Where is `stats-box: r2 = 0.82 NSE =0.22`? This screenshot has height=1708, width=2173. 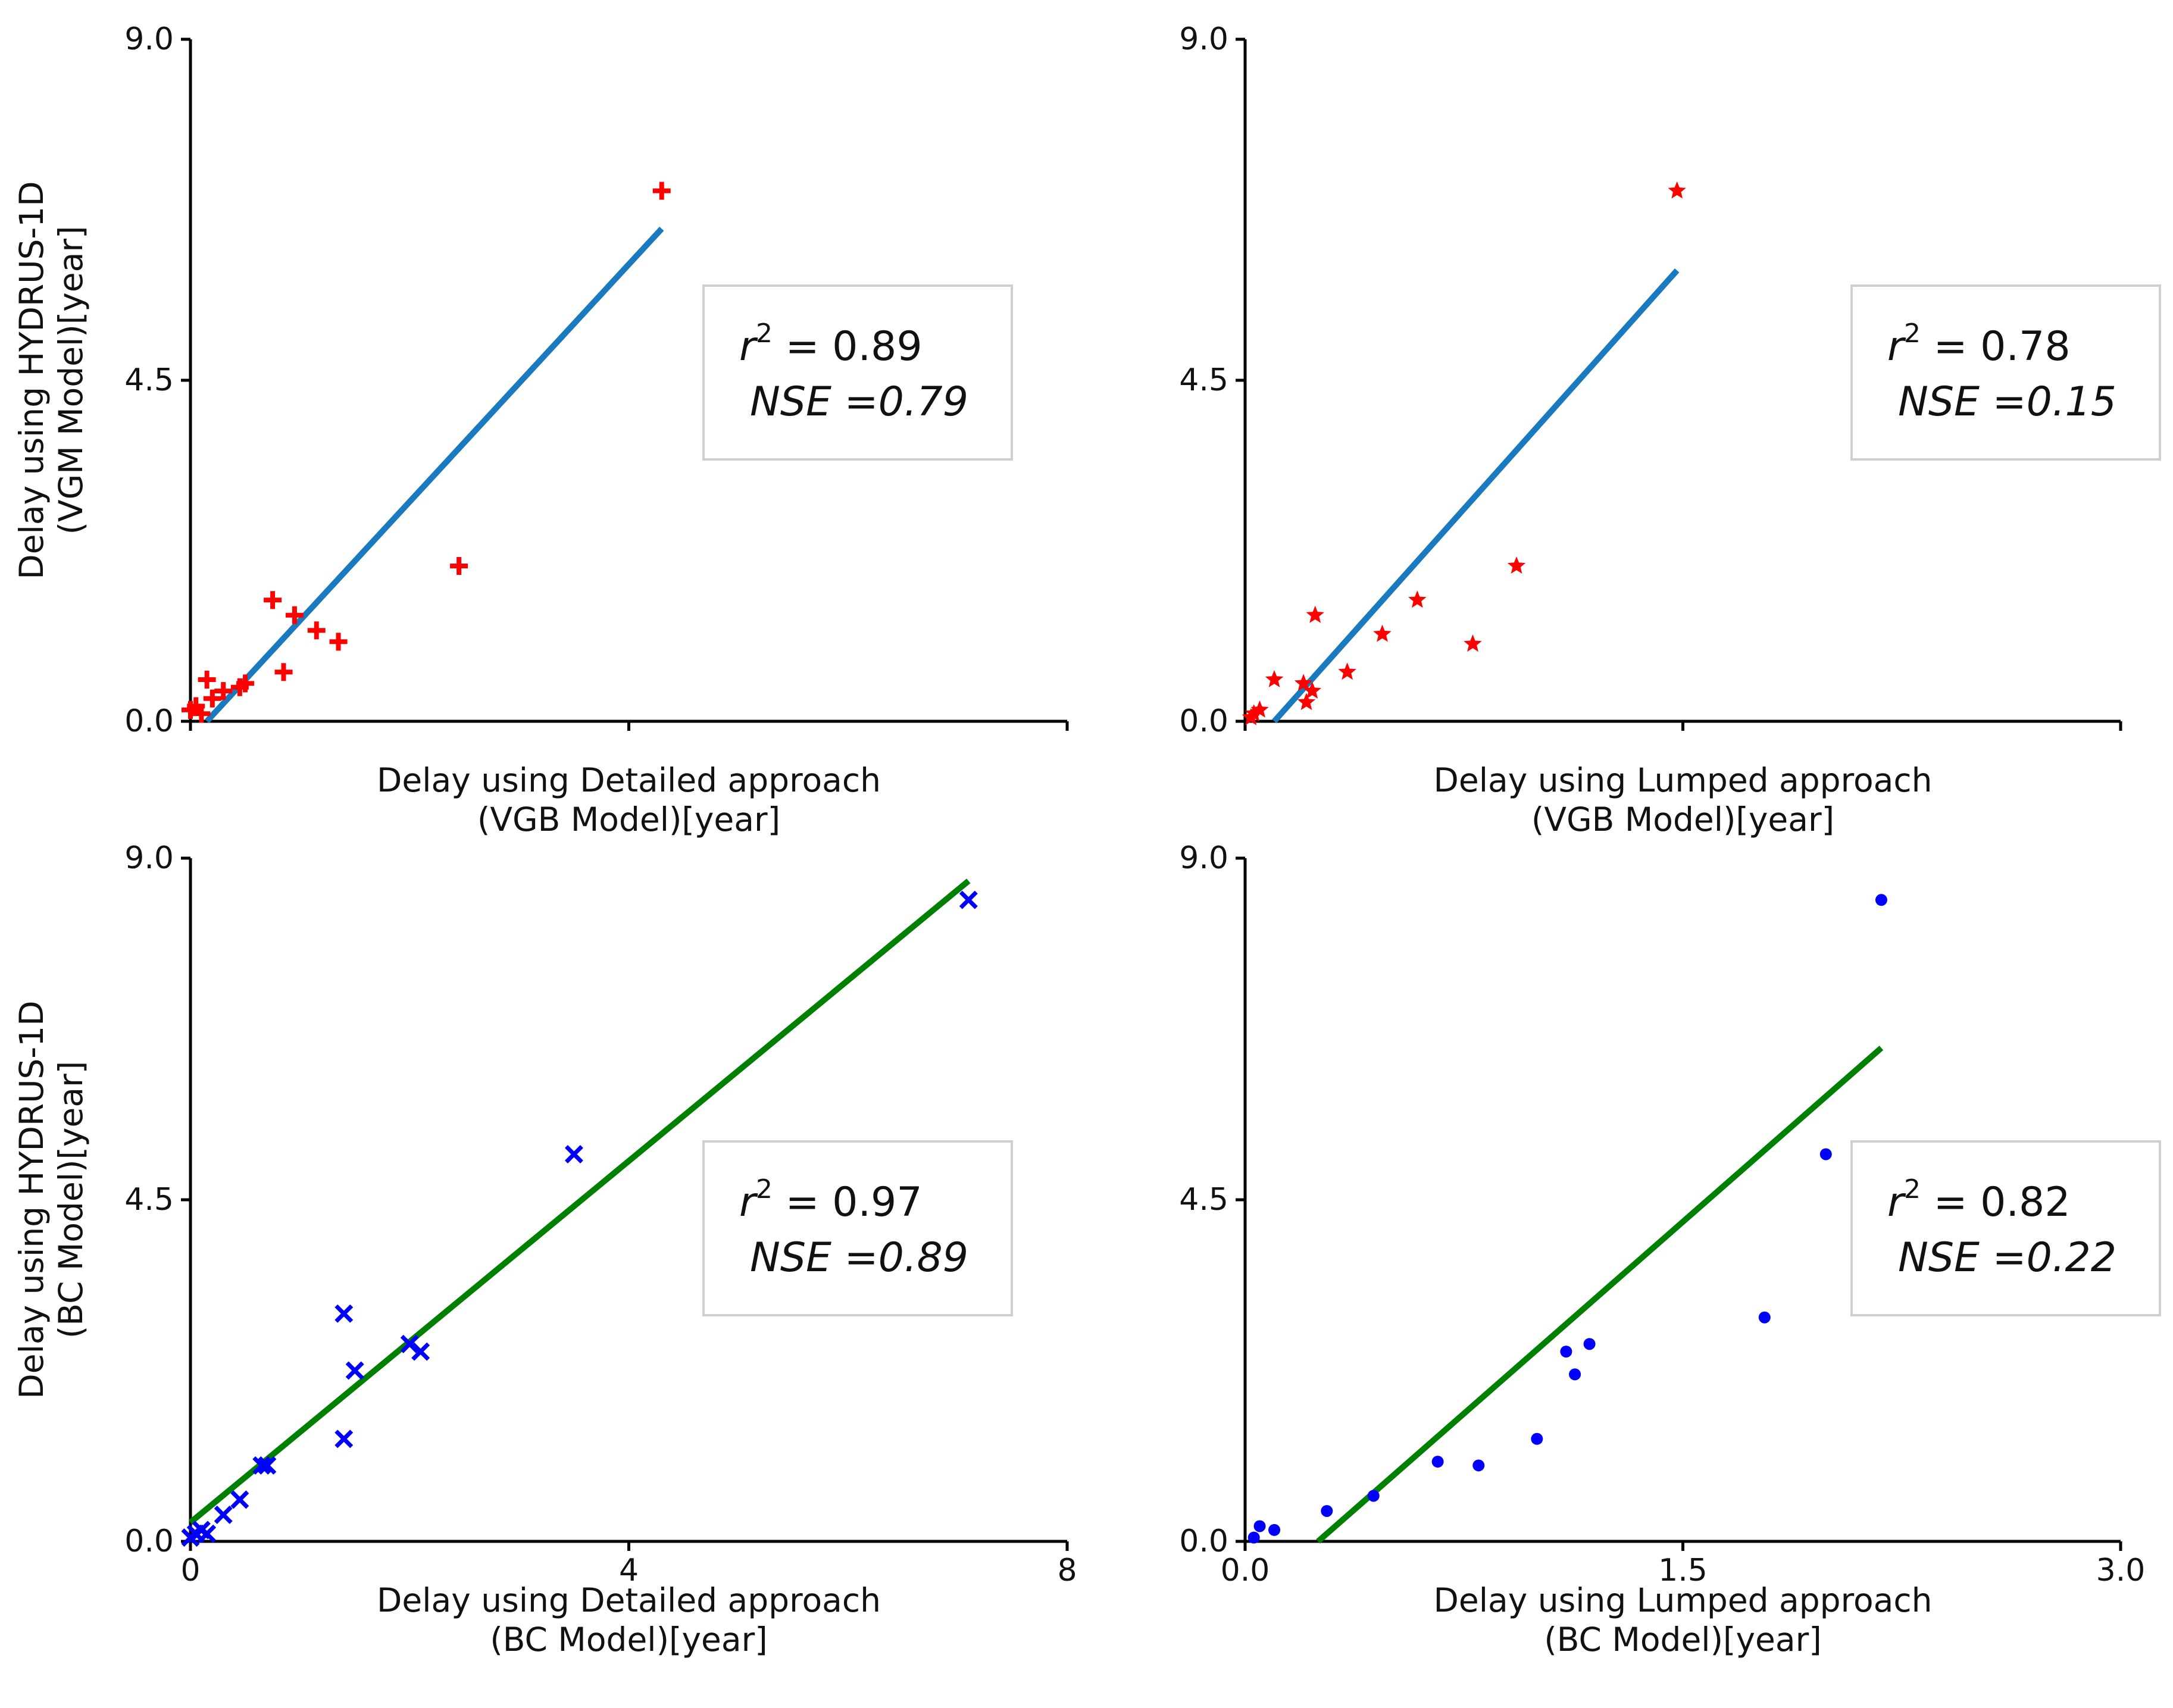
stats-box: r2 = 0.82 NSE =0.22 is located at coordinates (2006, 1228).